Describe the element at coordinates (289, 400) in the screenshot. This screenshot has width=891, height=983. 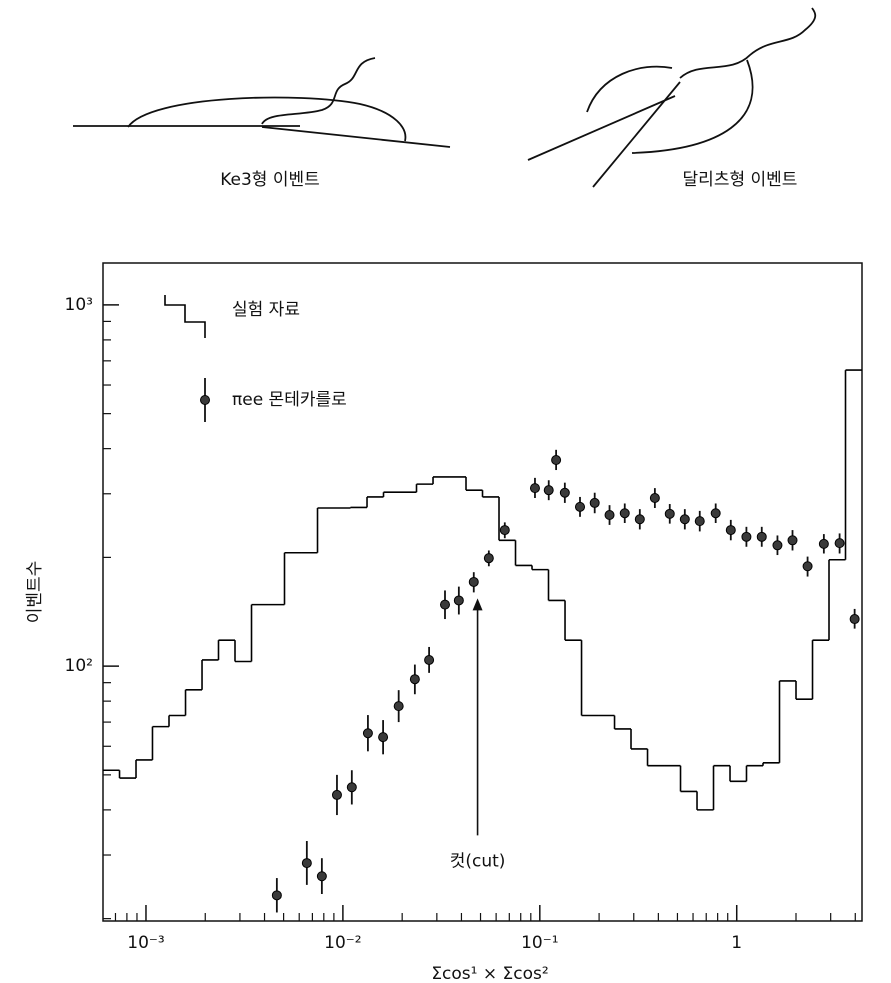
I see `legend-label: πee 몬테카를로` at that location.